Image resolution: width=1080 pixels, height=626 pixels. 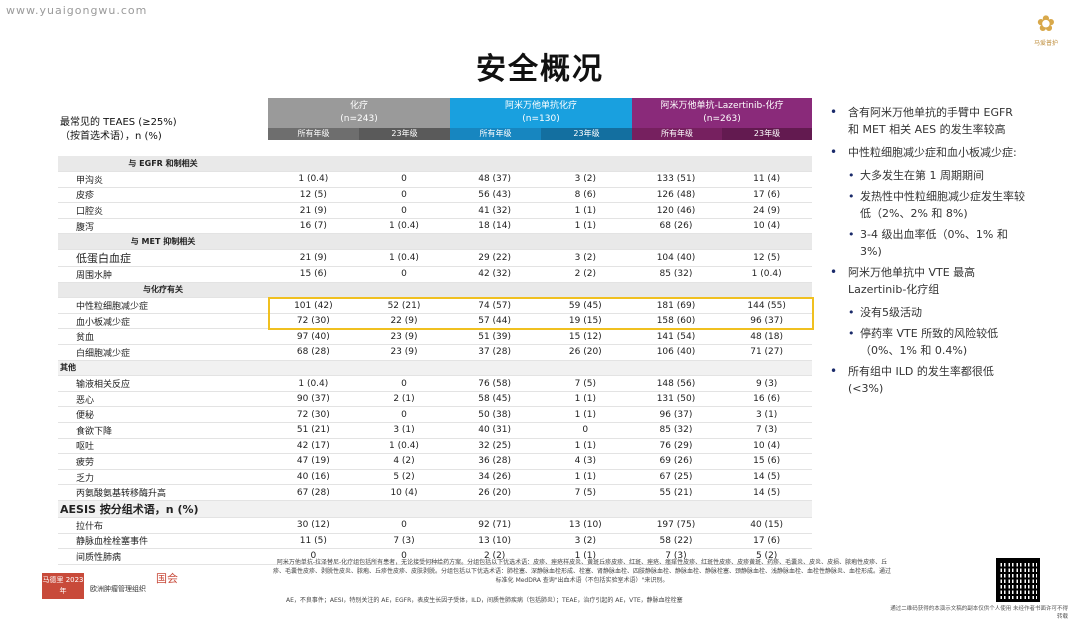 What do you see at coordinates (63, 586) in the screenshot?
I see `esmo-logo: 马德里 2023年` at bounding box center [63, 586].